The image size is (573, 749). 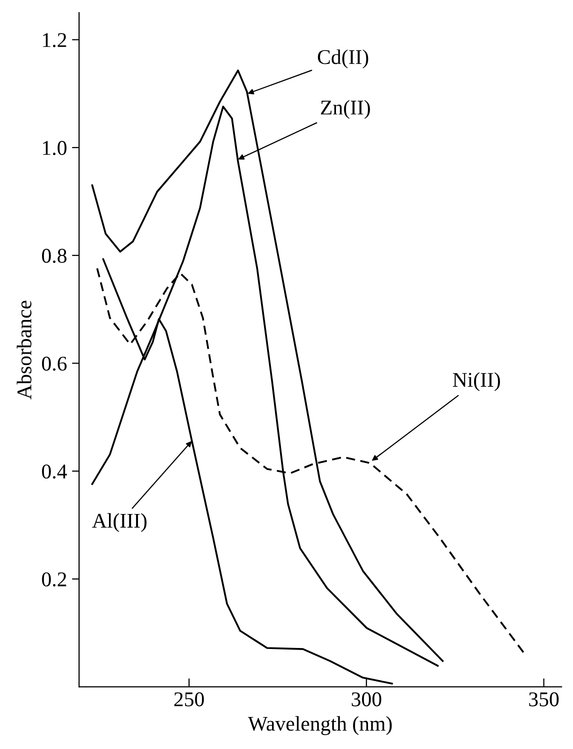 What do you see at coordinates (54, 471) in the screenshot?
I see `y-tick-label: 0.4` at bounding box center [54, 471].